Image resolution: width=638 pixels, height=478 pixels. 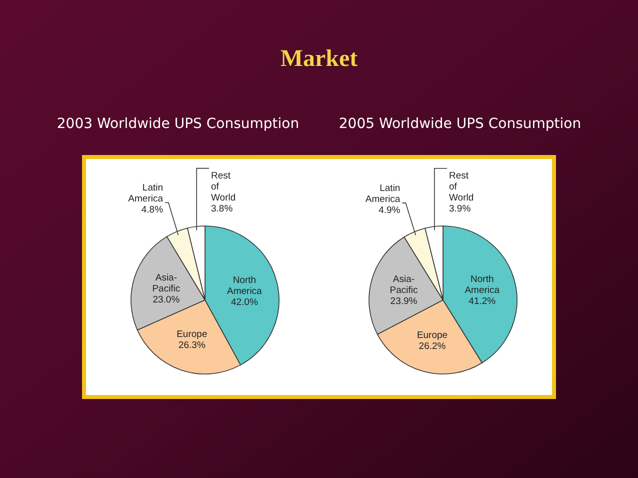 I want to click on chart-title: 2003 Worldwide UPS Consumption, so click(x=178, y=124).